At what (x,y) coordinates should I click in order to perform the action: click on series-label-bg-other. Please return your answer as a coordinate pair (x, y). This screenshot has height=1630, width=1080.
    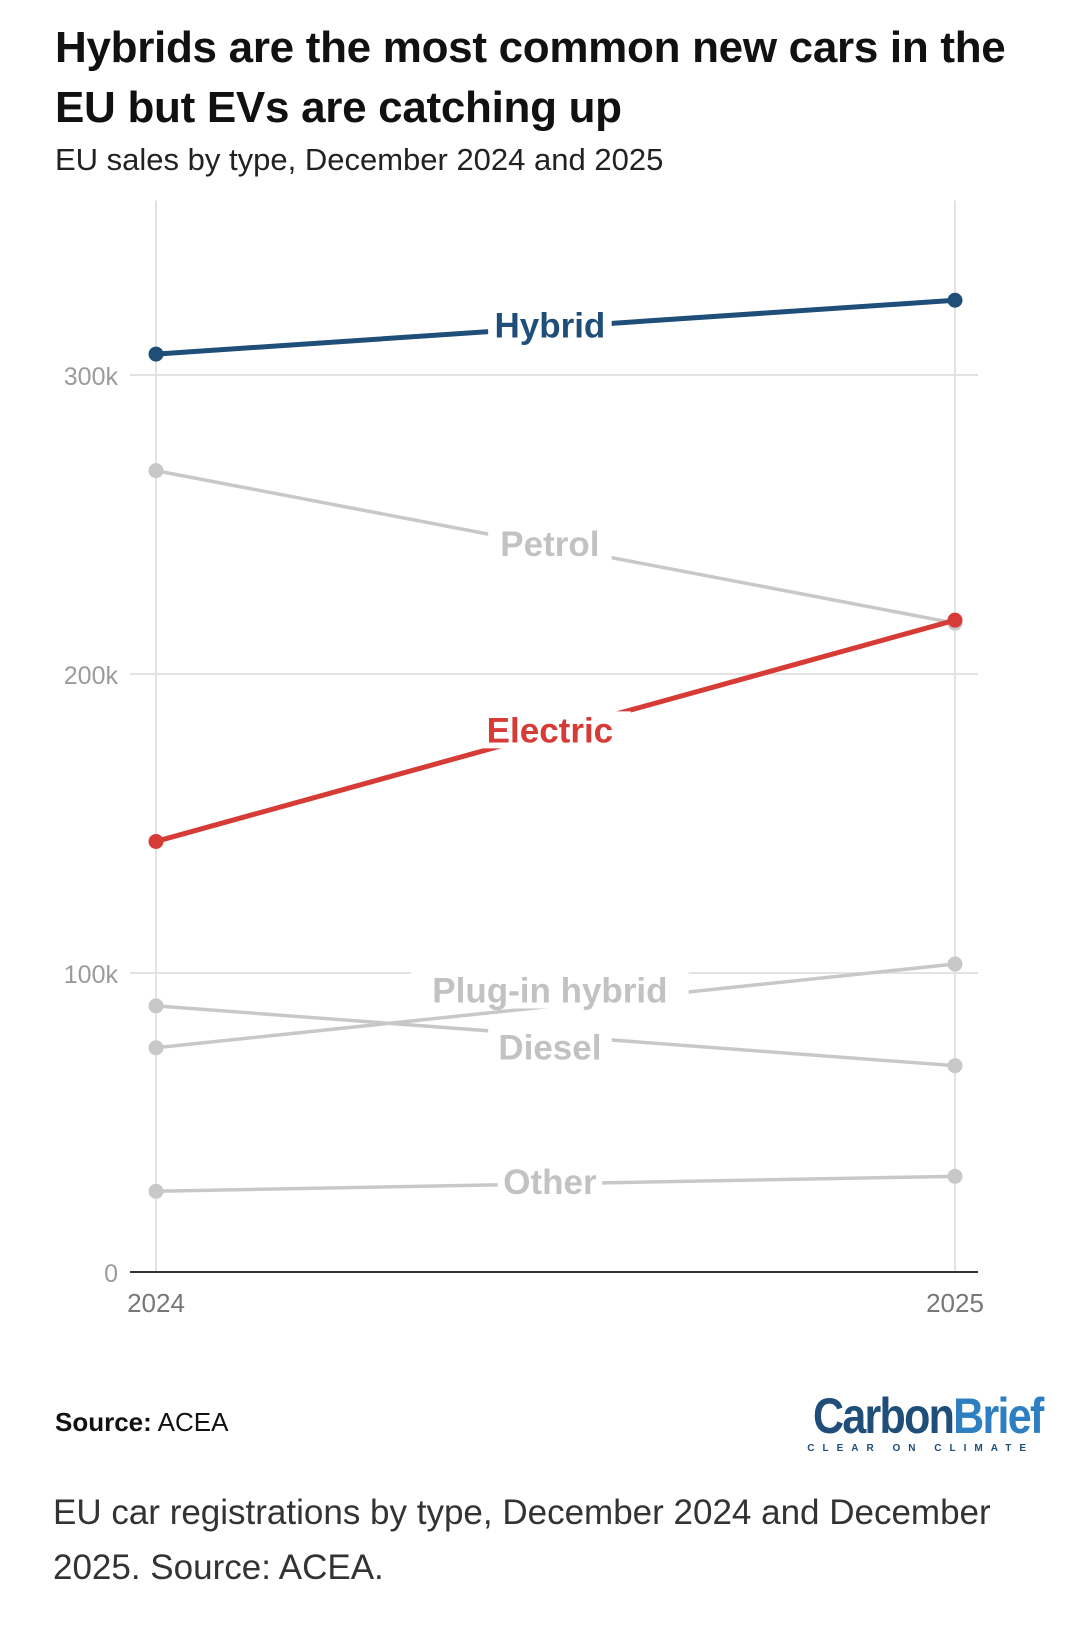
    Looking at the image, I should click on (550, 1181).